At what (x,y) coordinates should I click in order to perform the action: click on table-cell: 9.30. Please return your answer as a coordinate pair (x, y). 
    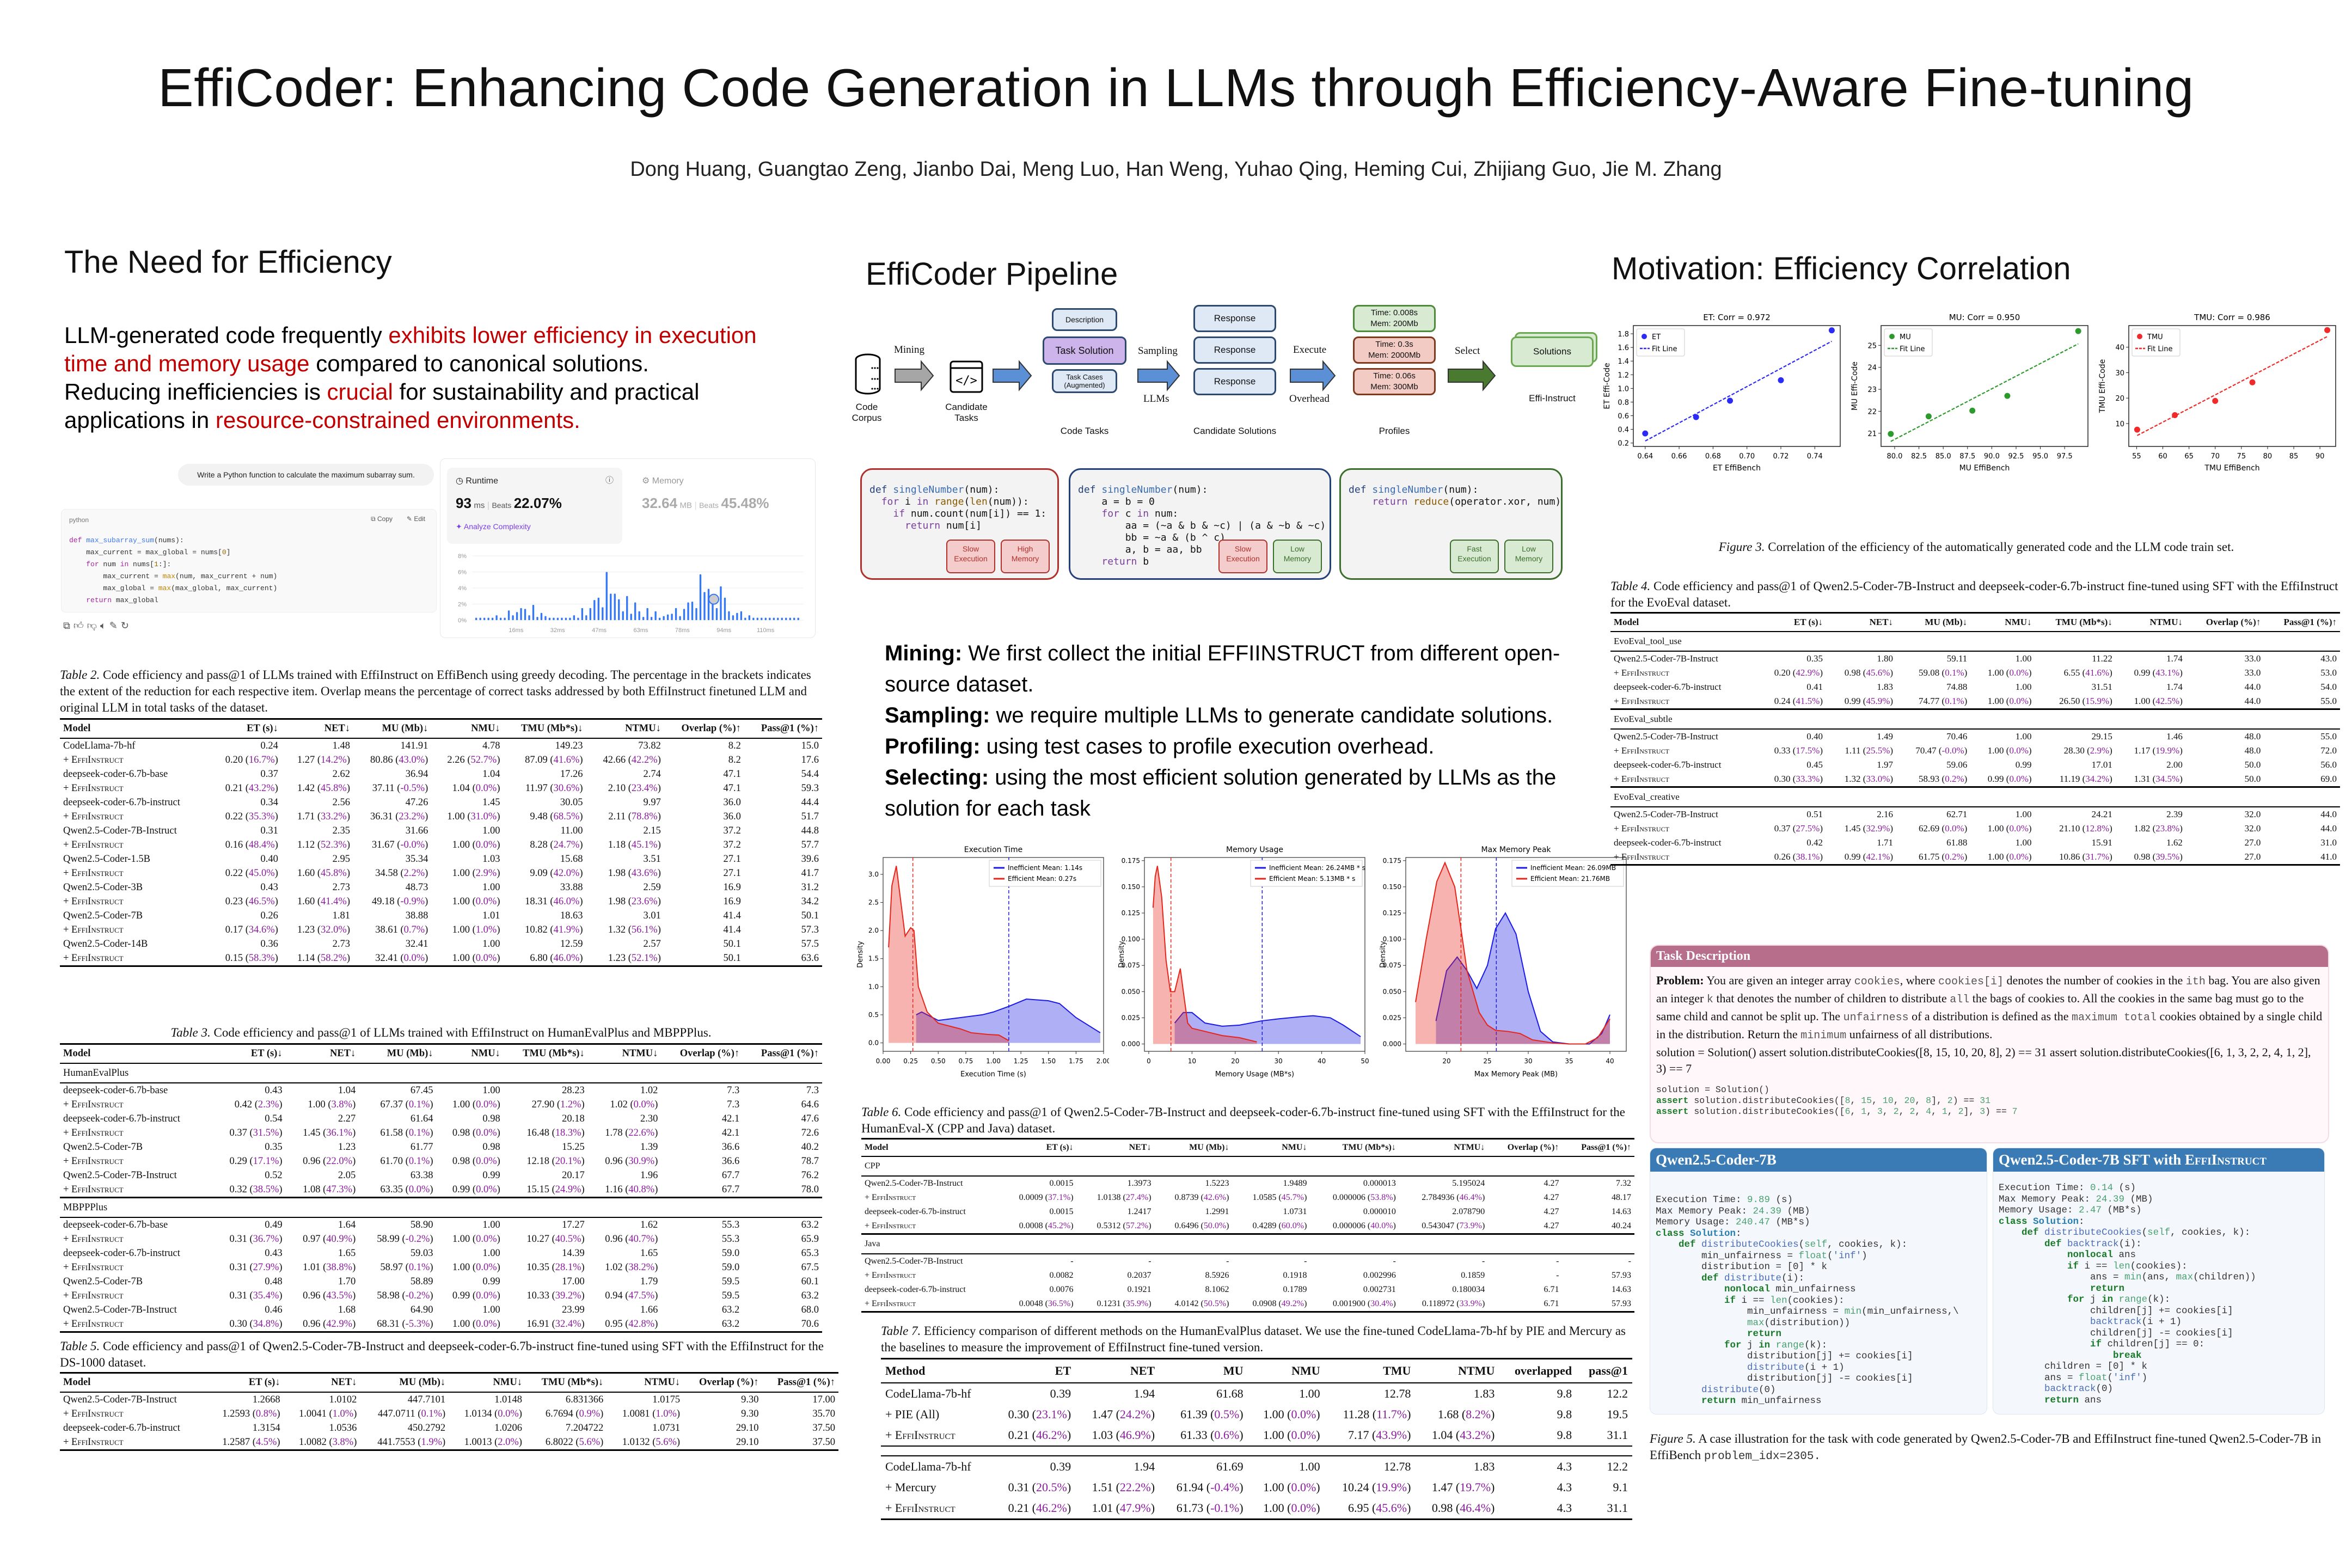
    Looking at the image, I should click on (750, 1399).